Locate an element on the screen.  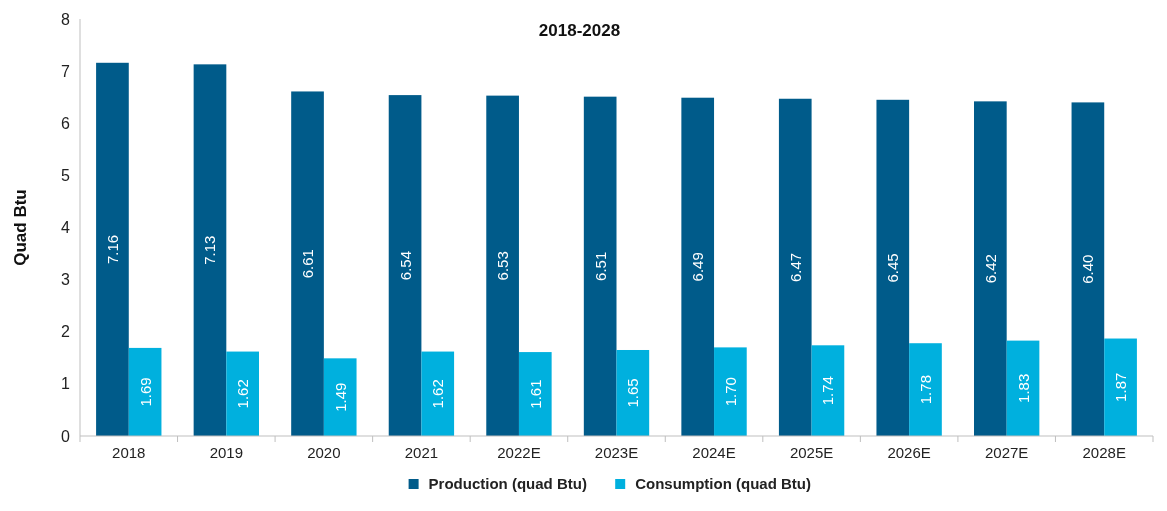
x-tick-label: 2027E is located at coordinates (1006, 452).